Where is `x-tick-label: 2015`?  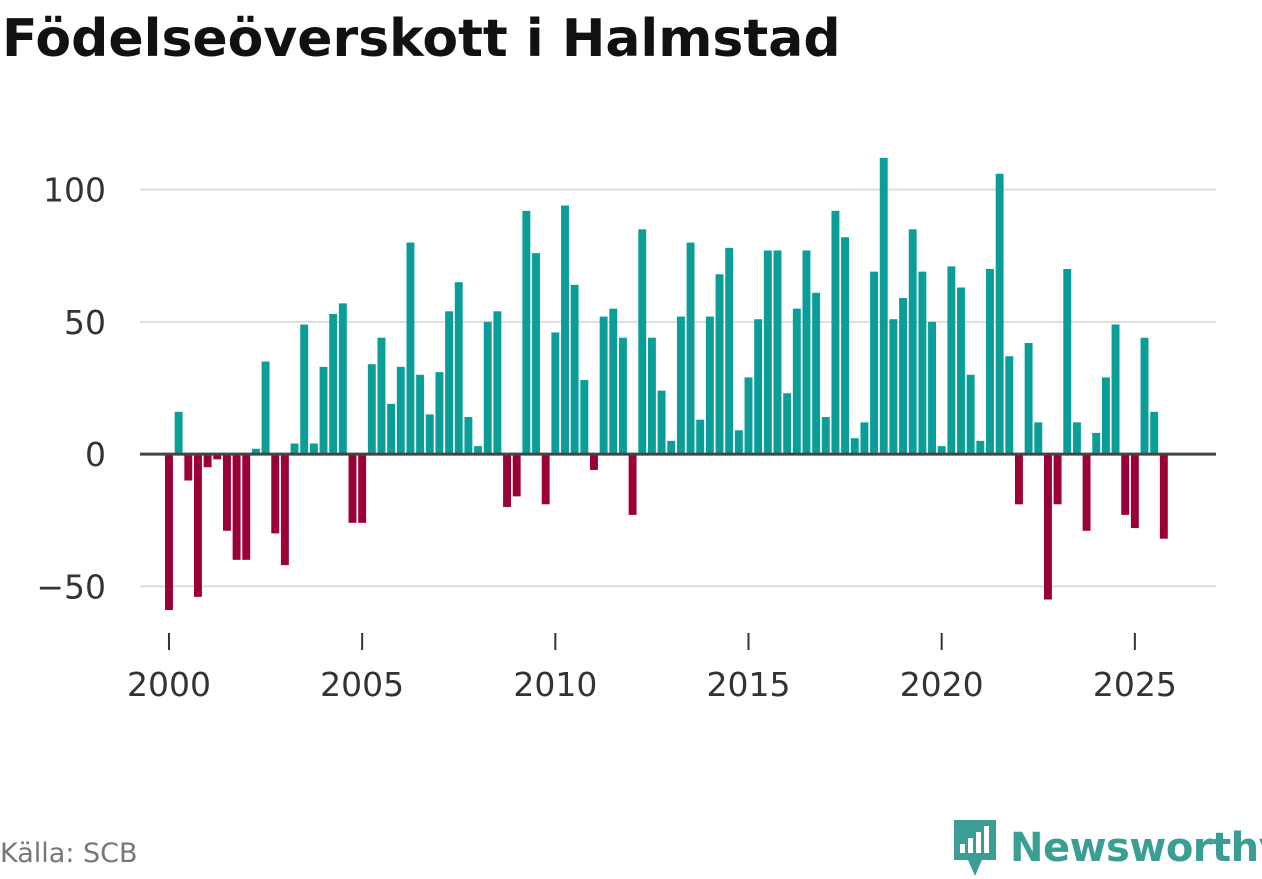 x-tick-label: 2015 is located at coordinates (749, 684).